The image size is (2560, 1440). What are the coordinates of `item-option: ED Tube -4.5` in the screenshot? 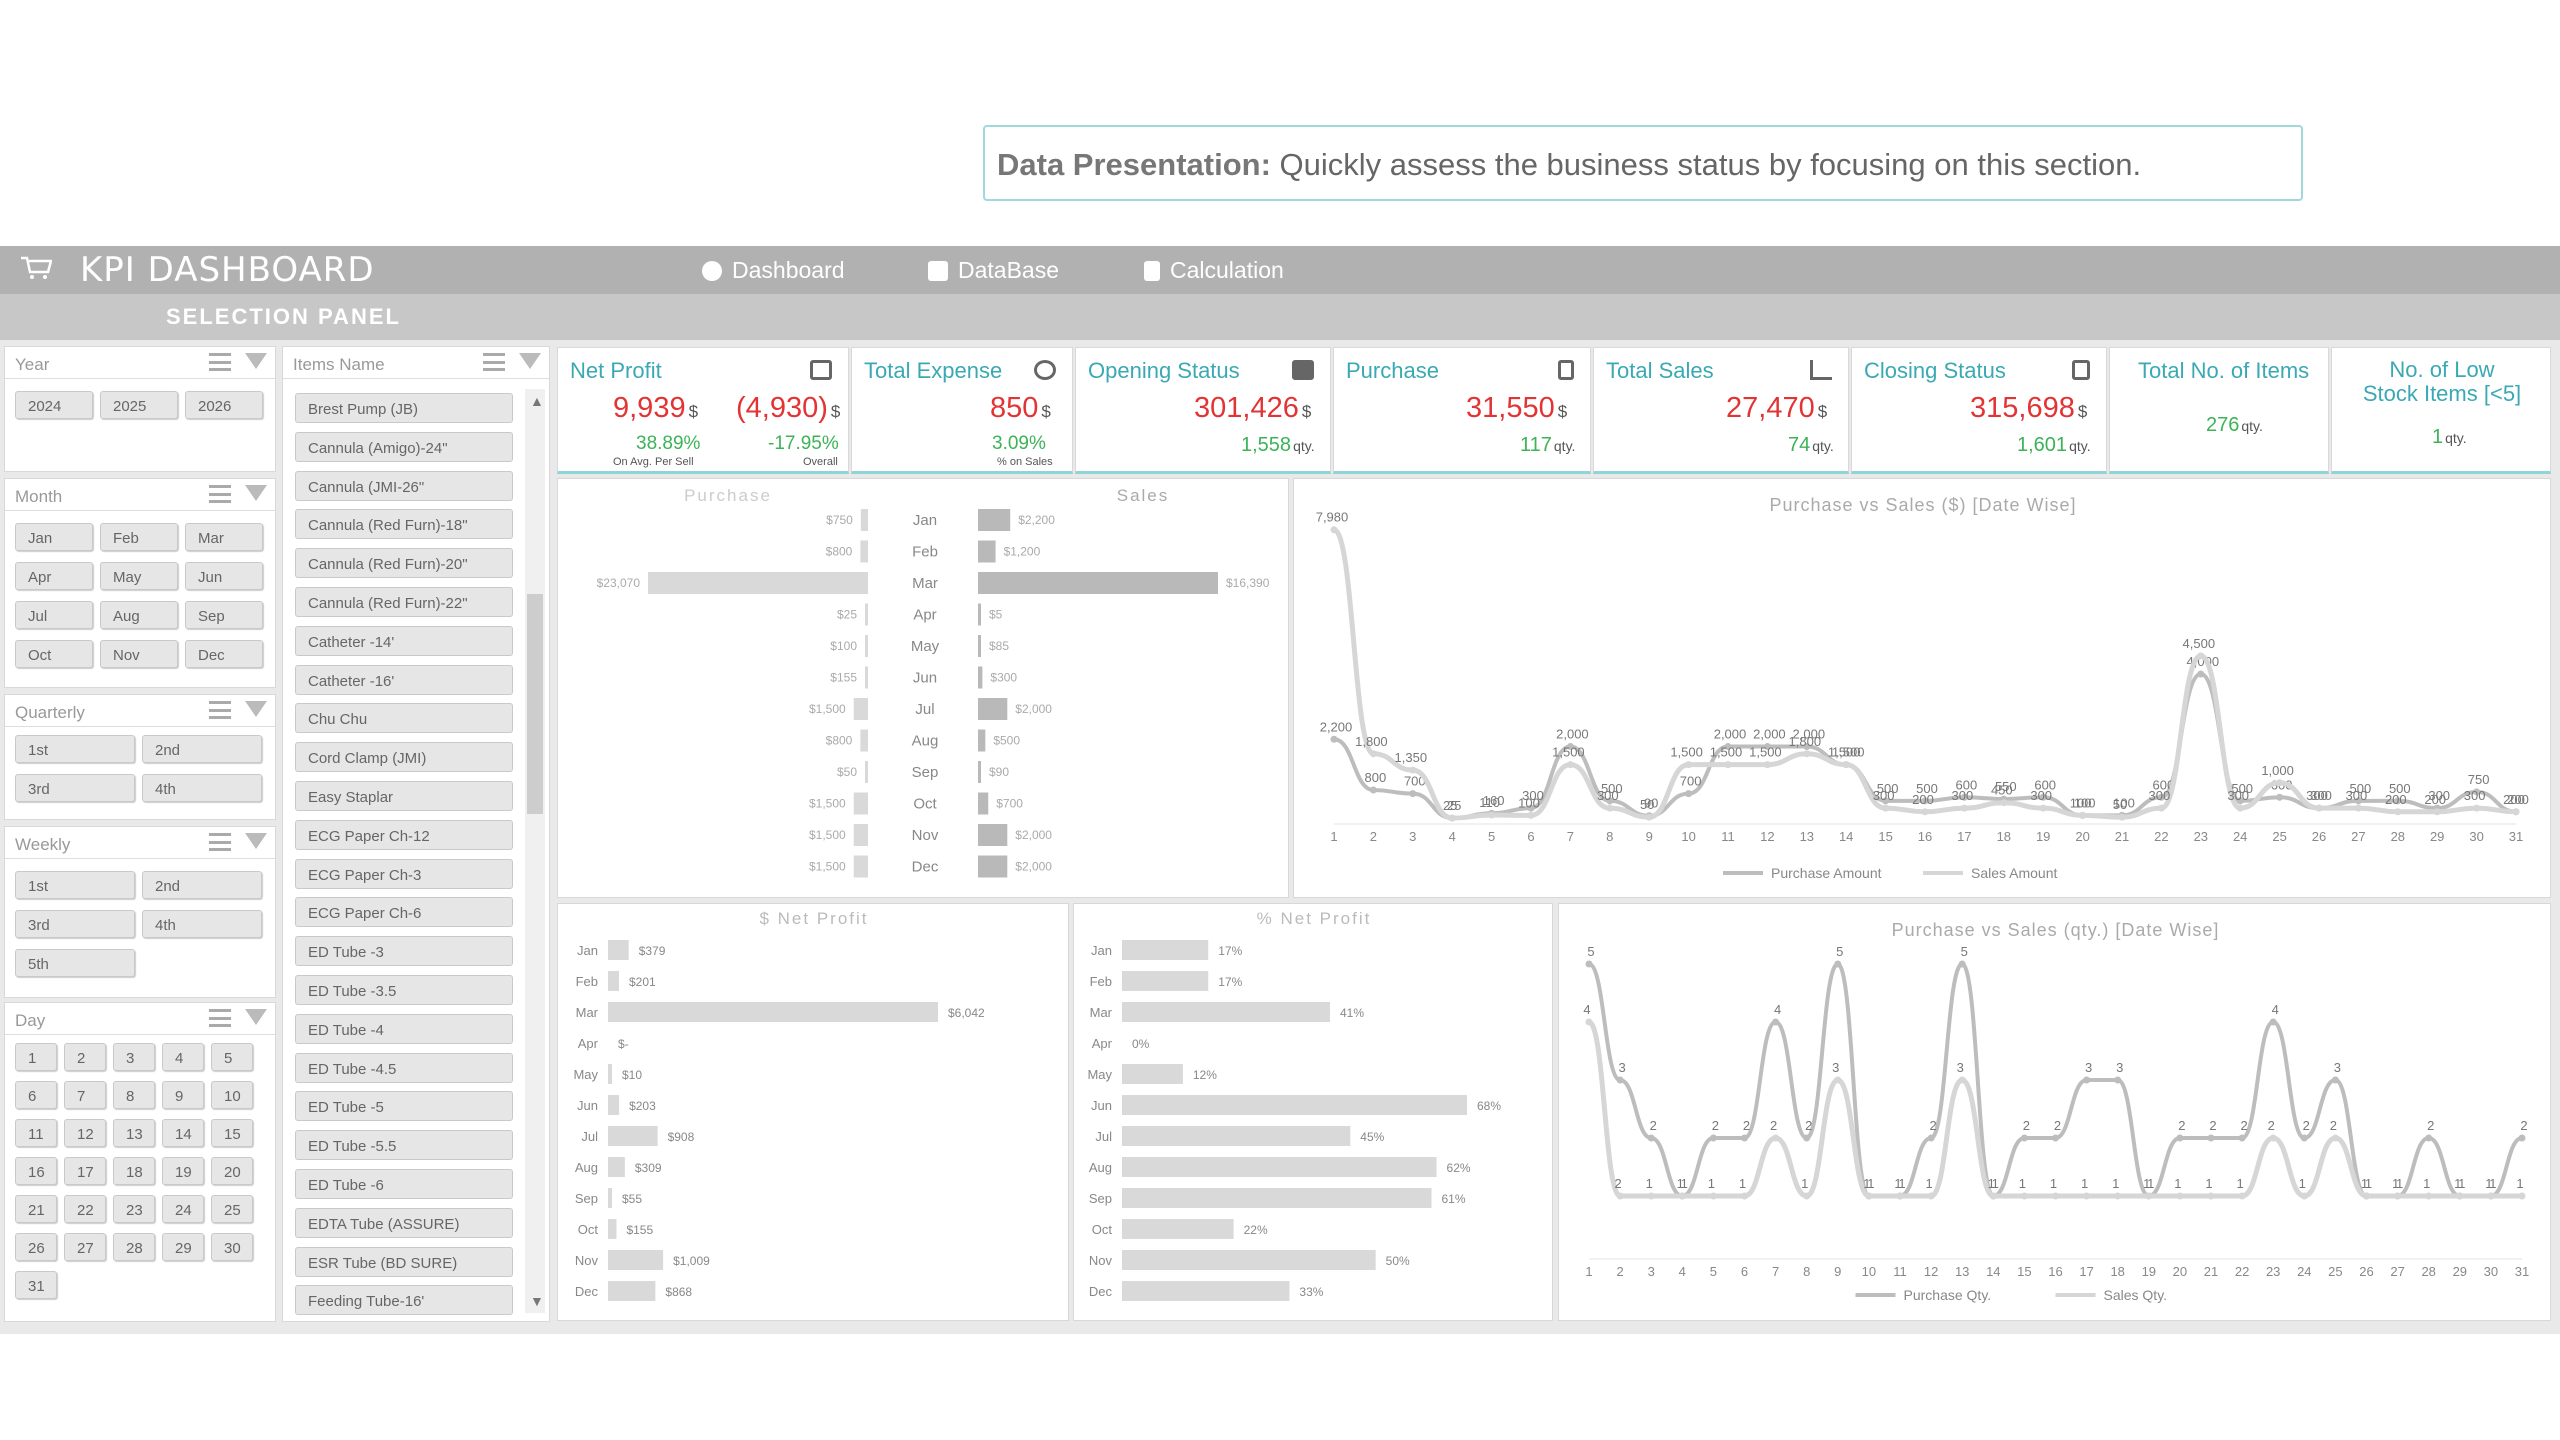 It's located at (404, 1067).